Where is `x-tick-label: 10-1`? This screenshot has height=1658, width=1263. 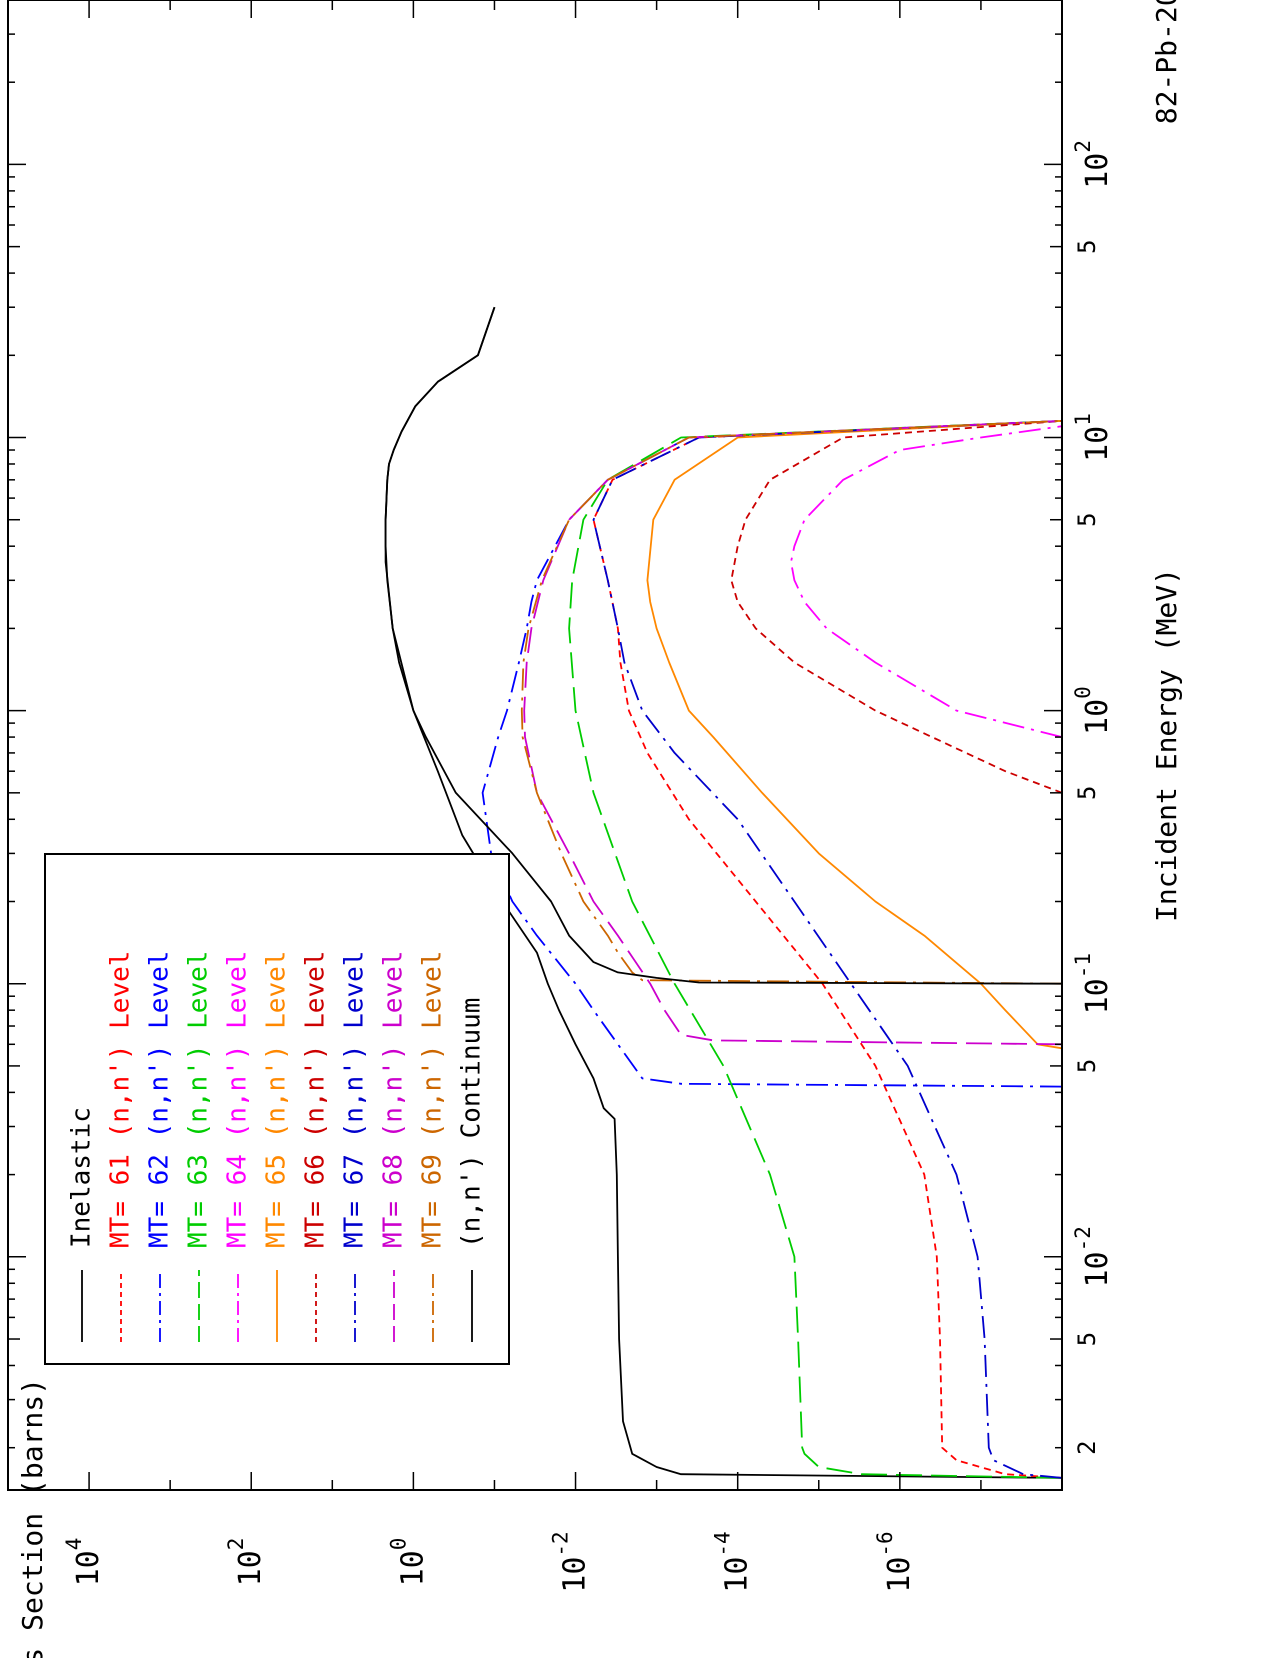
x-tick-label: 10-1 is located at coordinates (1093, 983).